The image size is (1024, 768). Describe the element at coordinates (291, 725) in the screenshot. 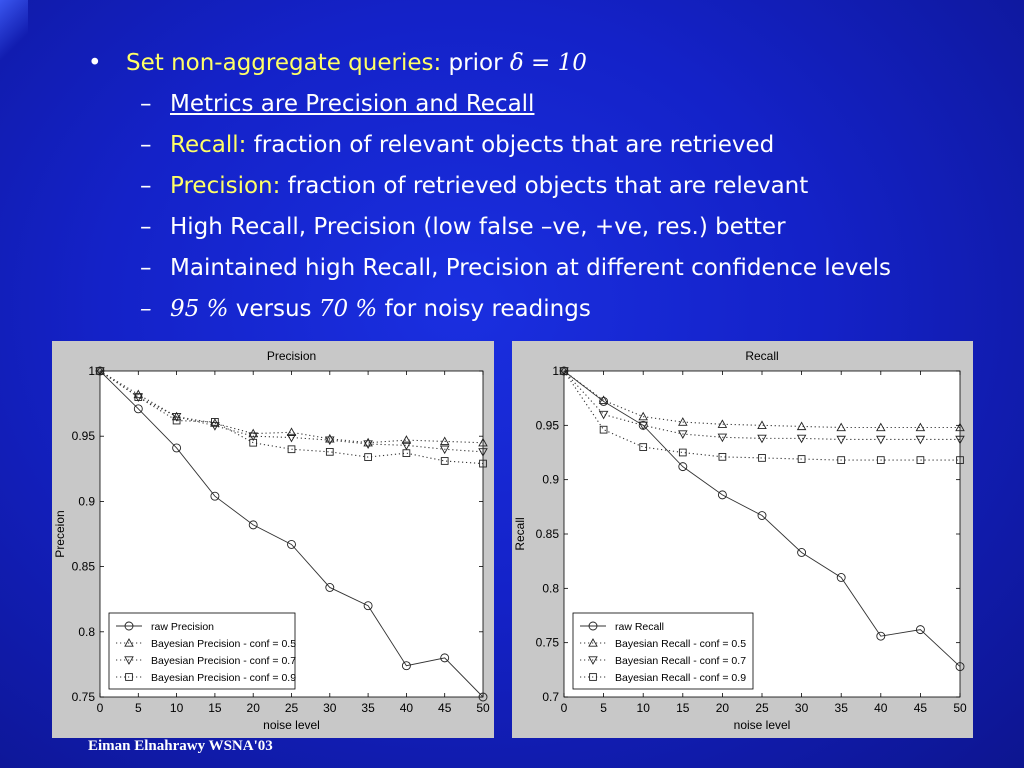

I see `precision-xlabel: noise level` at that location.